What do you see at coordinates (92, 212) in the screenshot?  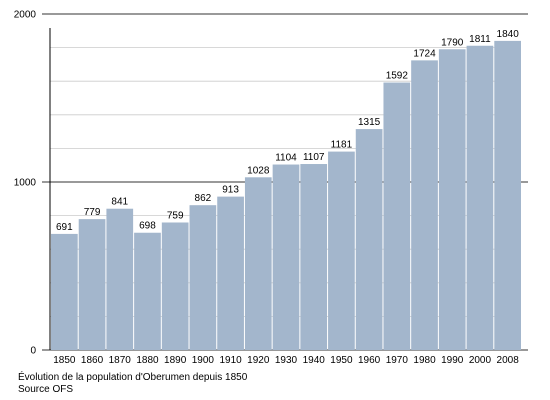 I see `bar-value-label: 779` at bounding box center [92, 212].